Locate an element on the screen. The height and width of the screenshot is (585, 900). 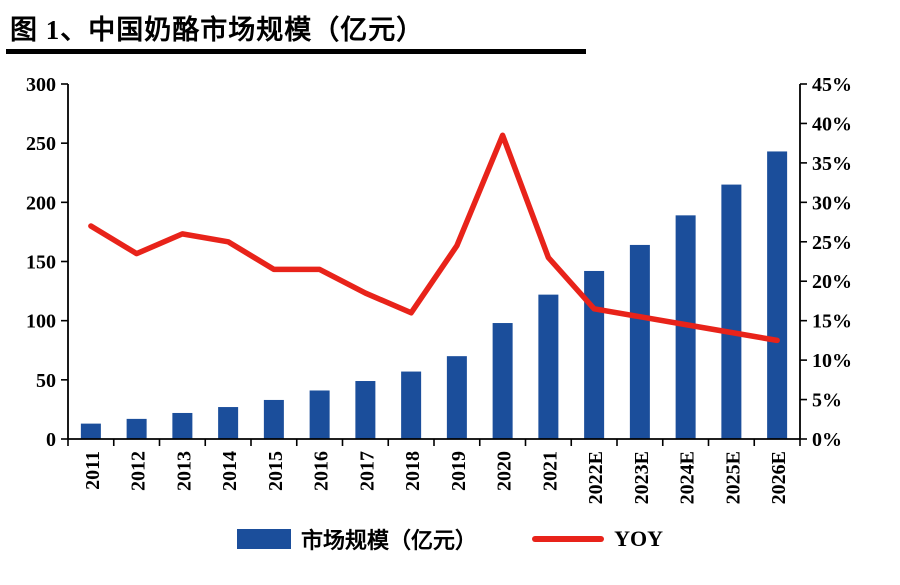
x-axis-label: 2018 is located at coordinates (413, 471).